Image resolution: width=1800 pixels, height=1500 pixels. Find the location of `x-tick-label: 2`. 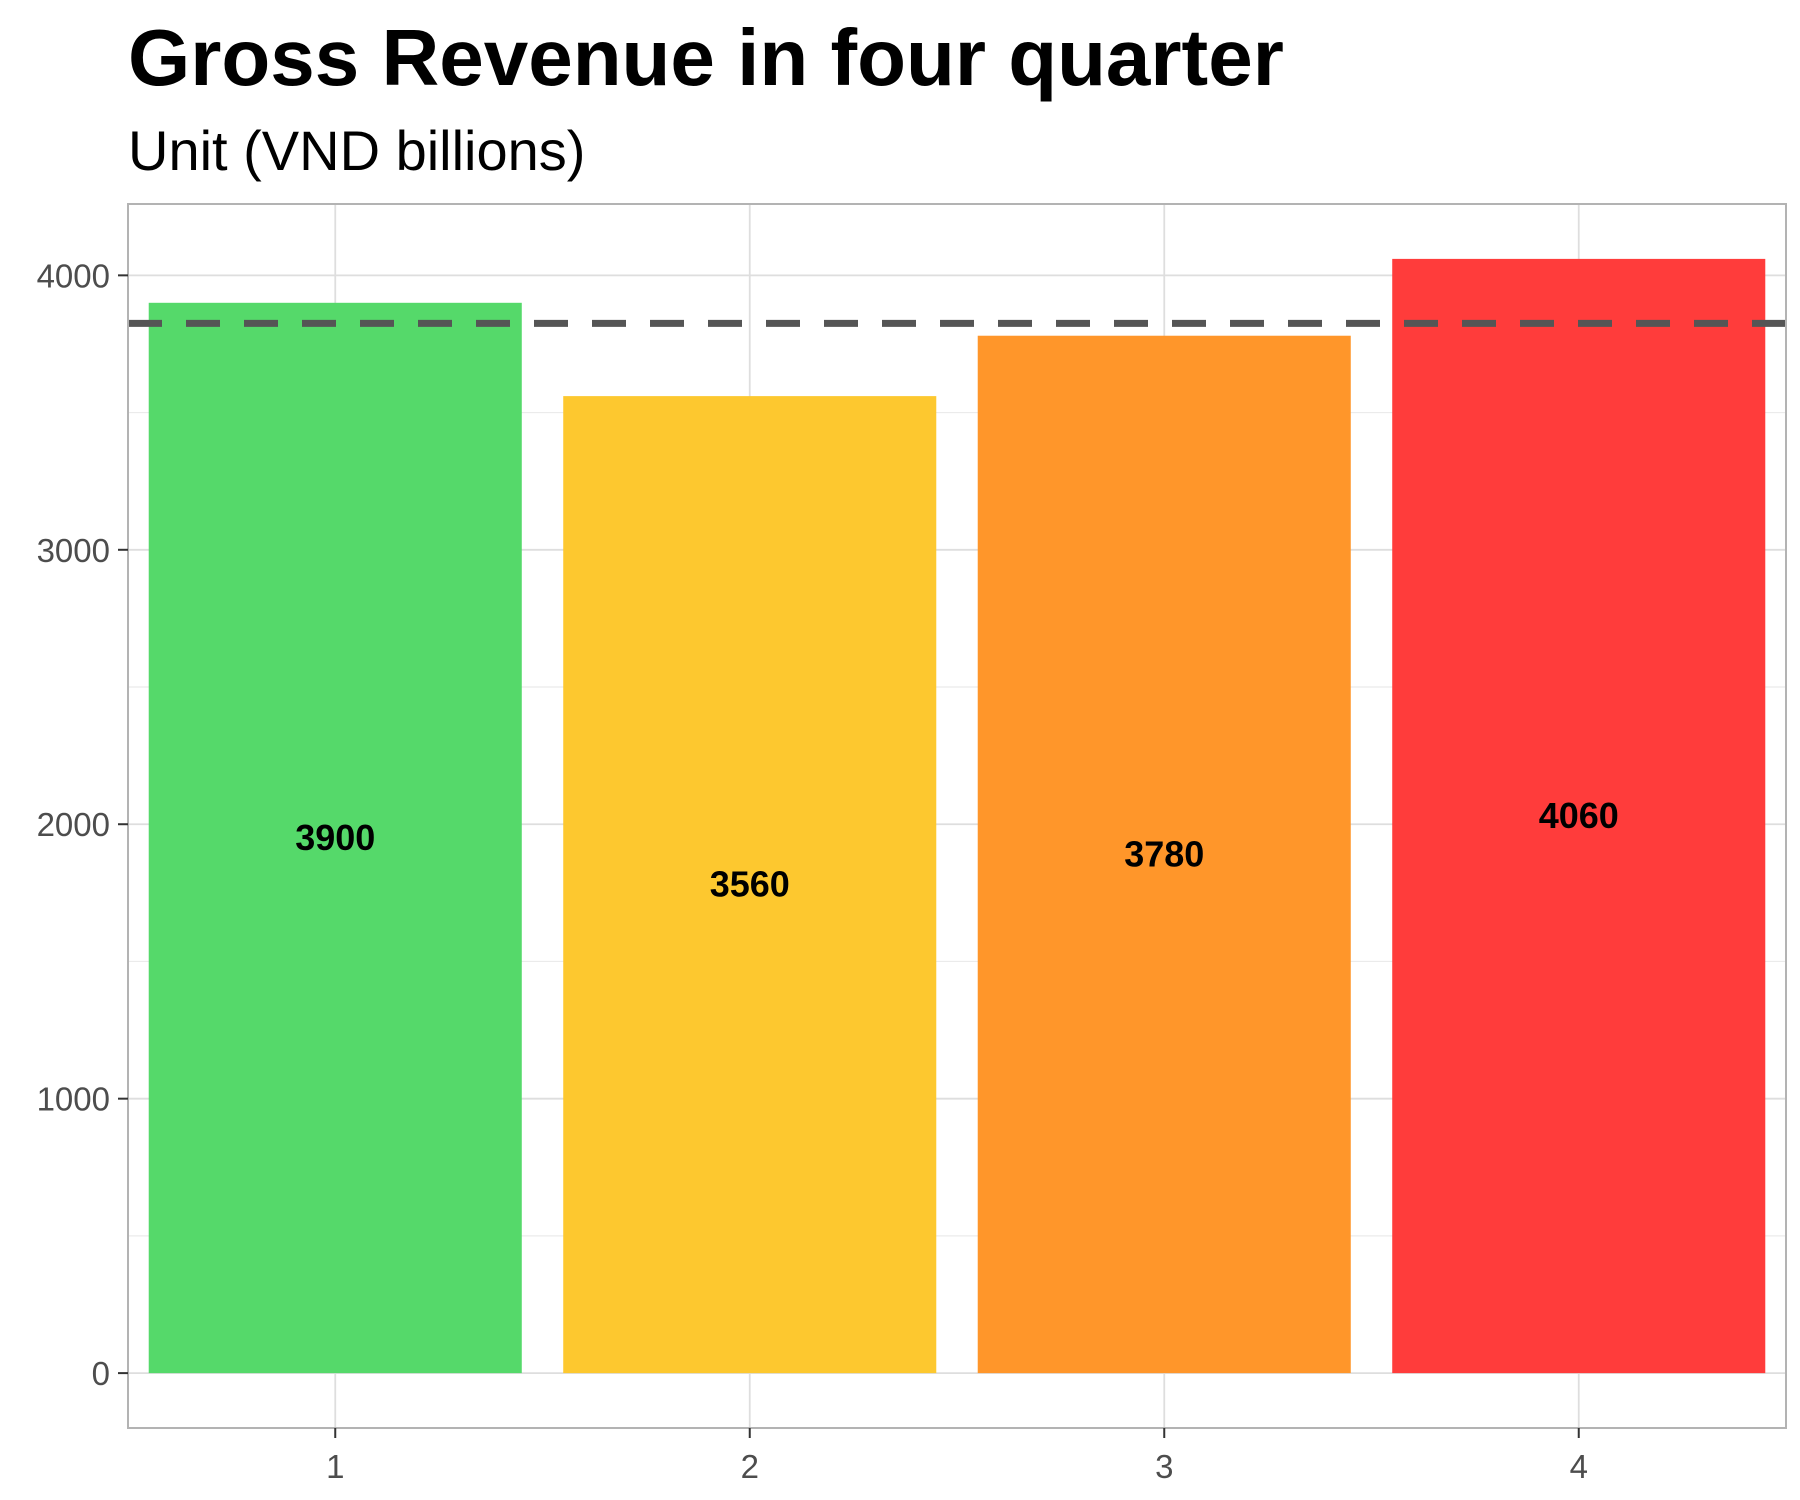

x-tick-label: 2 is located at coordinates (750, 1466).